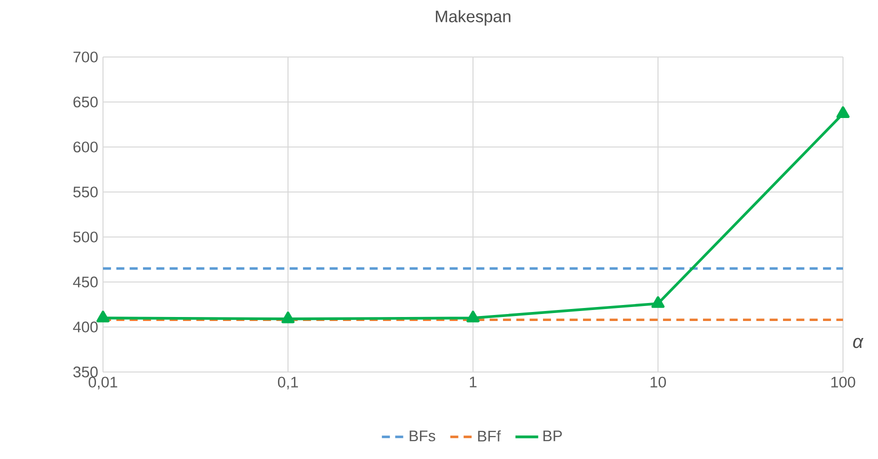 This screenshot has width=878, height=459. What do you see at coordinates (423, 436) in the screenshot?
I see `legend-label: BFs` at bounding box center [423, 436].